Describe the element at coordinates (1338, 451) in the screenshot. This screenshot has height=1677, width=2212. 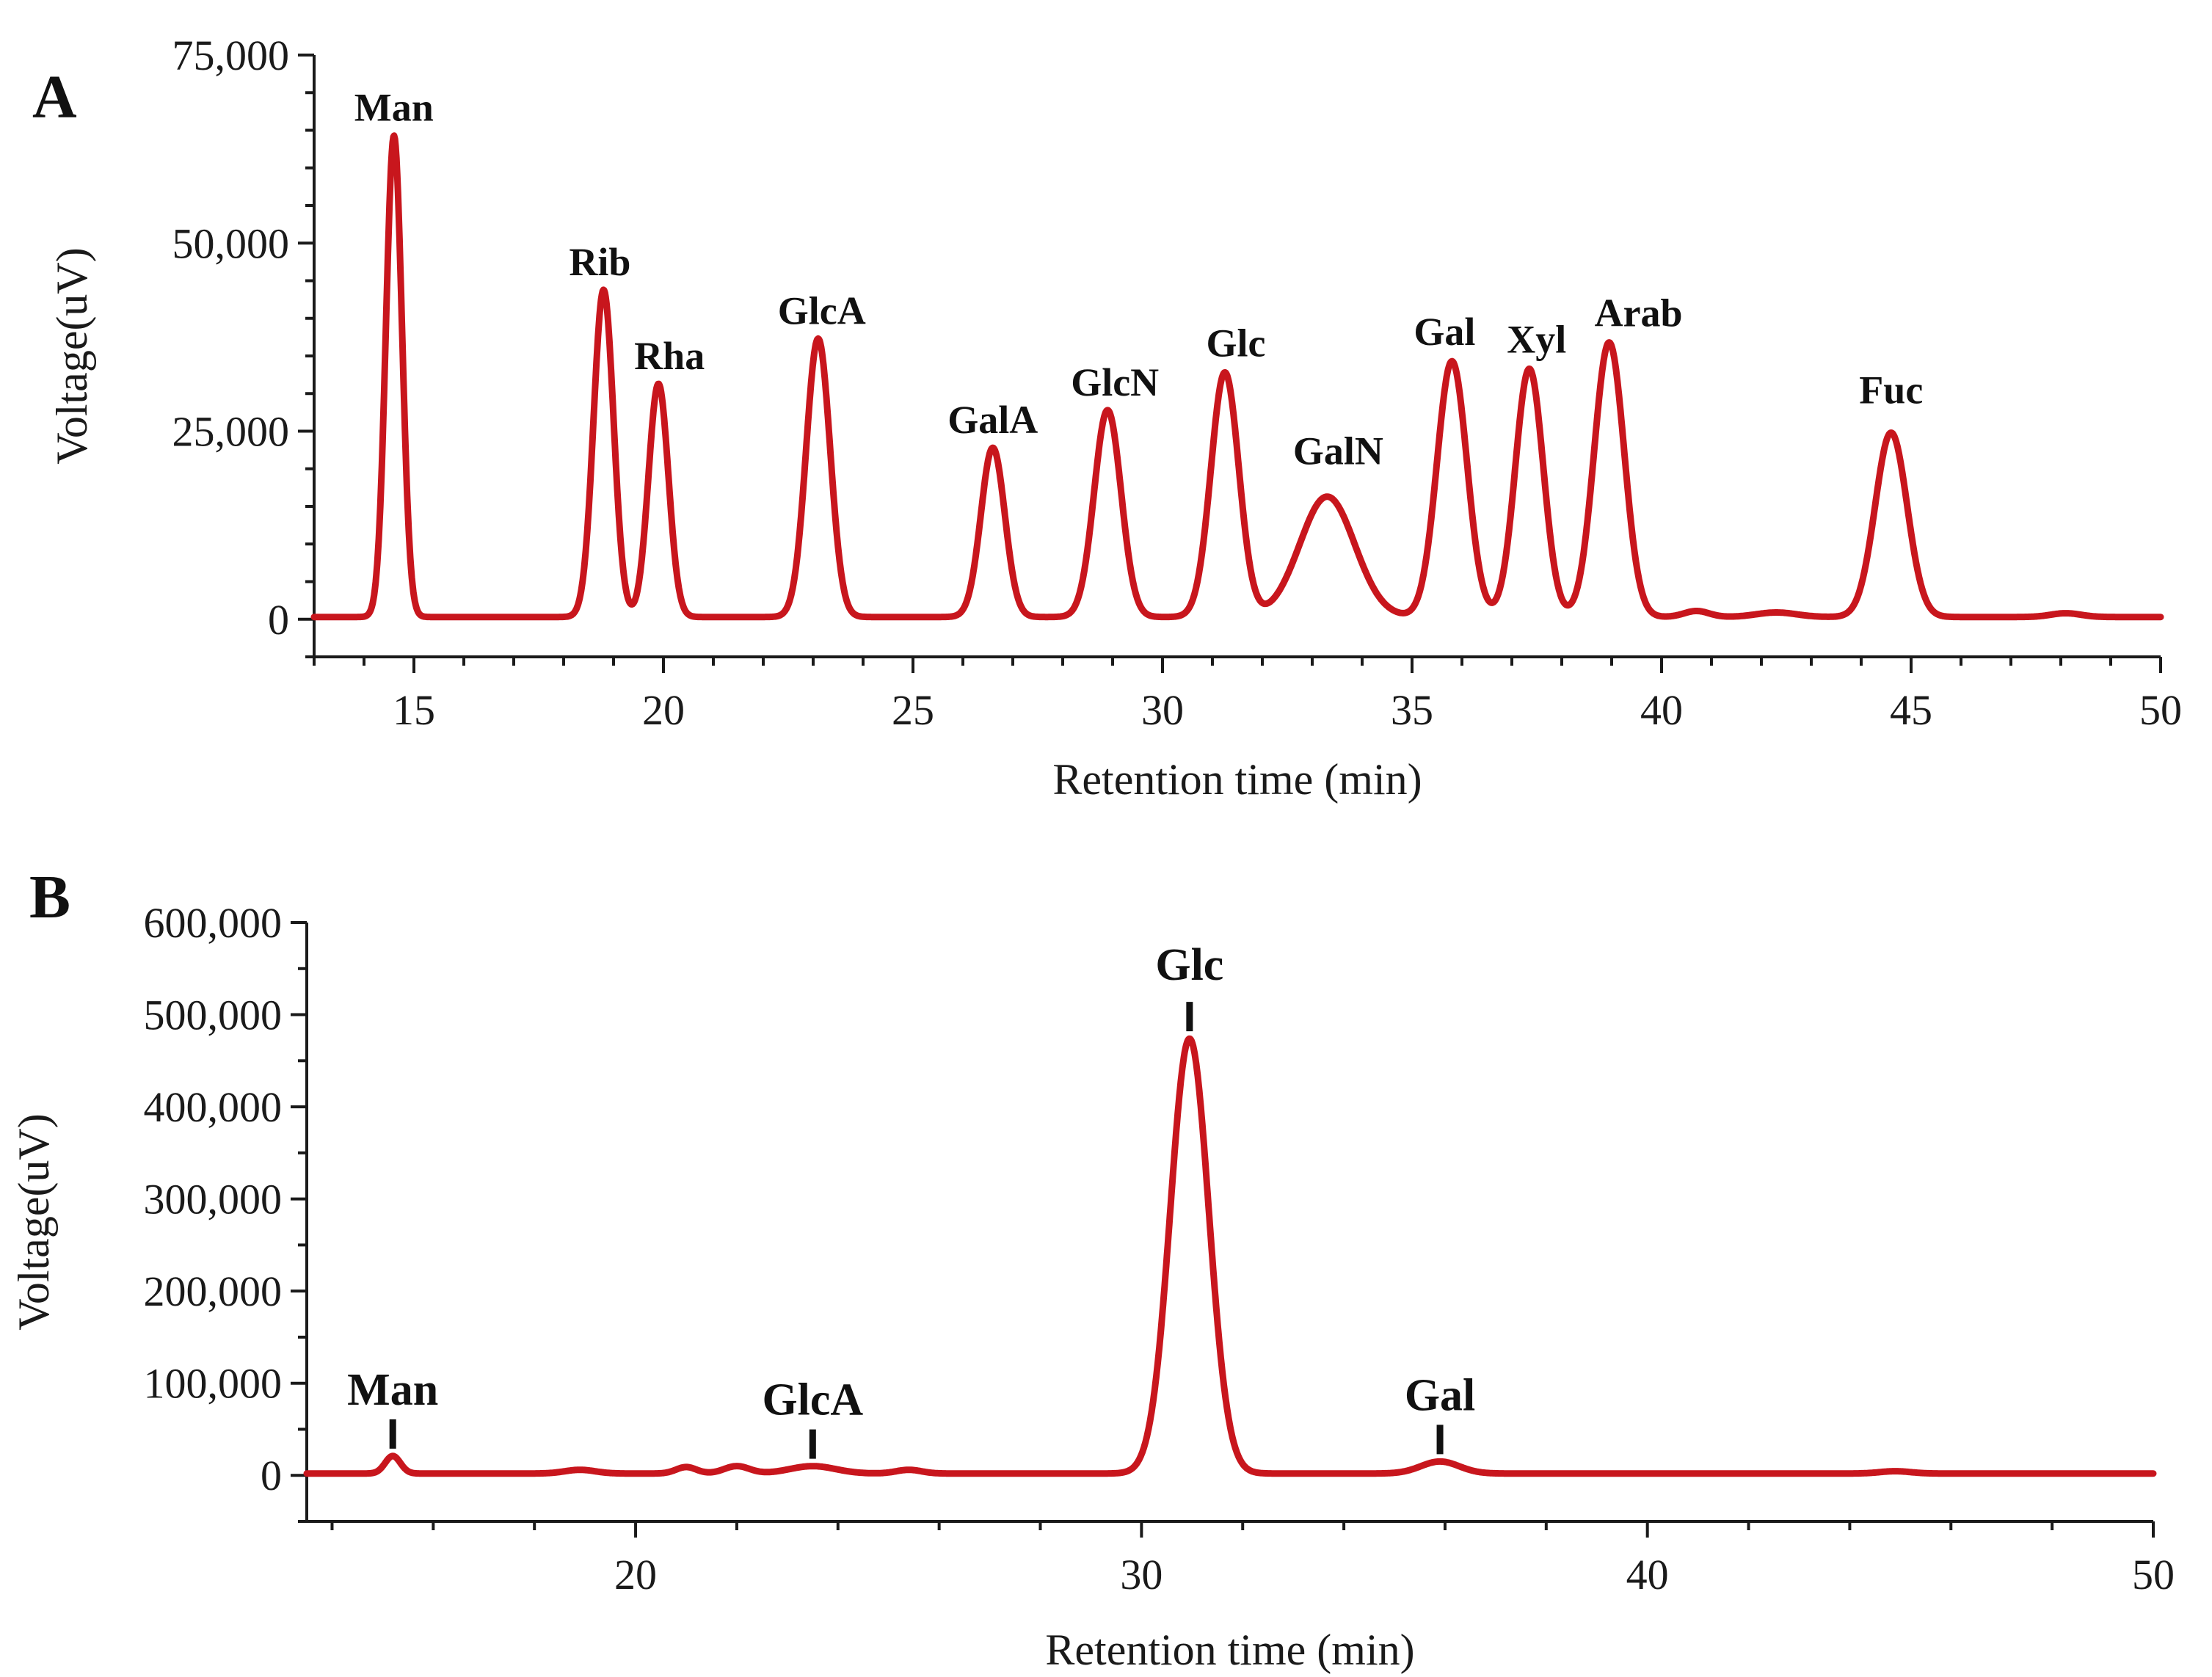
I see `peak-label-galn: GalN` at that location.